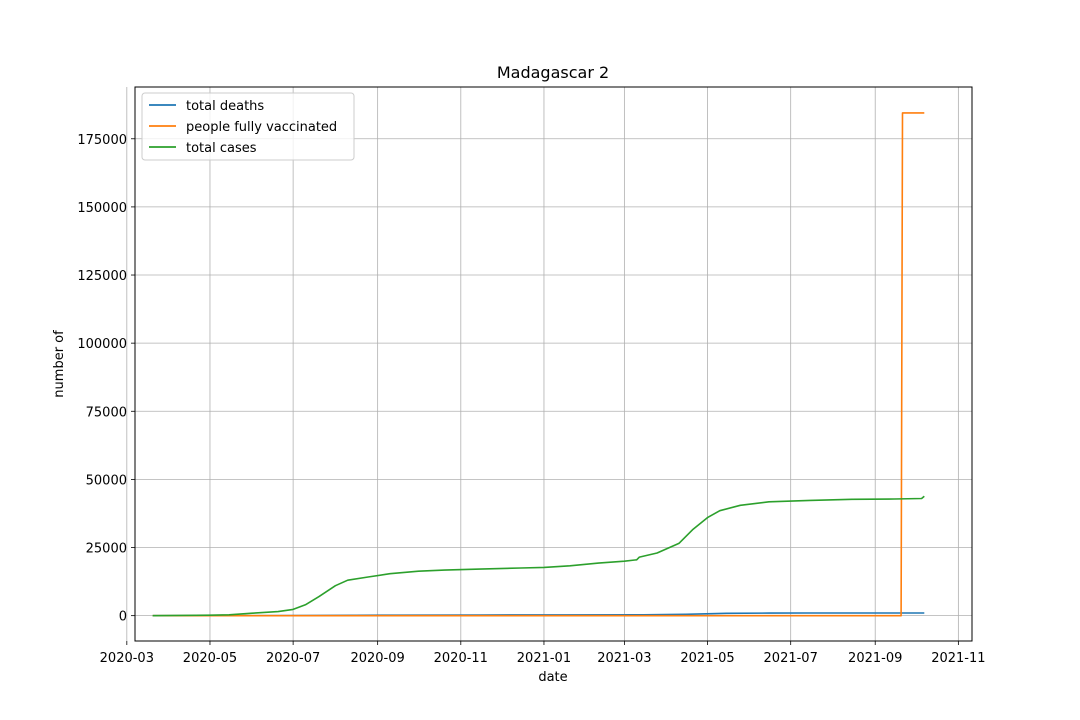 The height and width of the screenshot is (720, 1080). What do you see at coordinates (552, 677) in the screenshot?
I see `x-axis-label: date` at bounding box center [552, 677].